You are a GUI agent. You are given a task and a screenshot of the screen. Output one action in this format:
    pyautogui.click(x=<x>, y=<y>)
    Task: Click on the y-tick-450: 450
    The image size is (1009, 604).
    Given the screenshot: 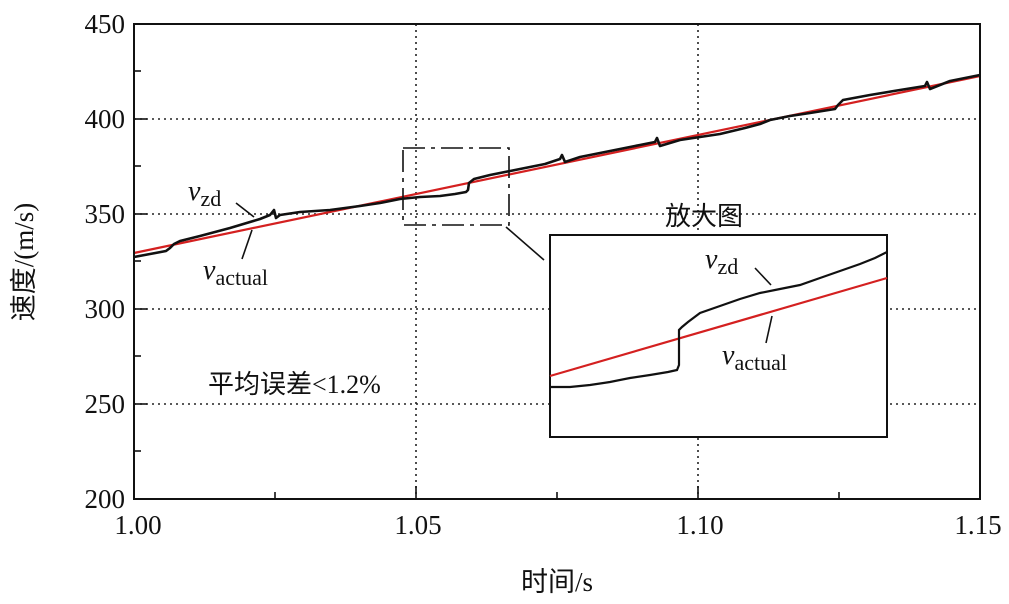 What is the action you would take?
    pyautogui.click(x=105, y=24)
    